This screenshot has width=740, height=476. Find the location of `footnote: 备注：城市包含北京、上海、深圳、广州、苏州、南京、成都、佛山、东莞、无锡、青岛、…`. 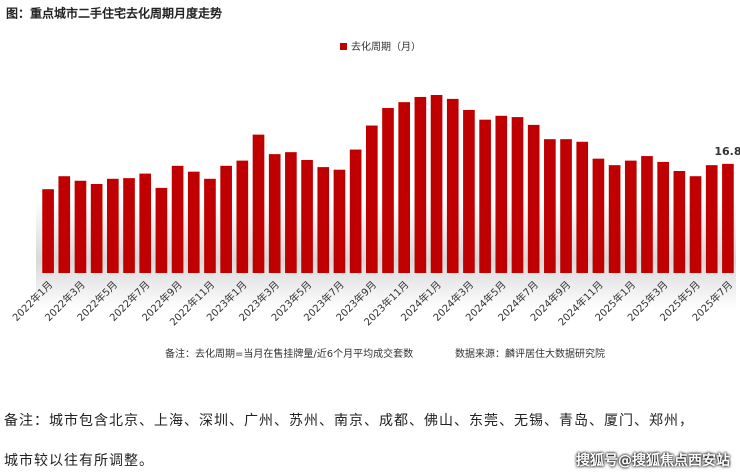

footnote: 备注：城市包含北京、上海、深圳、广州、苏州、南京、成都、佛山、东莞、无锡、青岛、… is located at coordinates (349, 421).